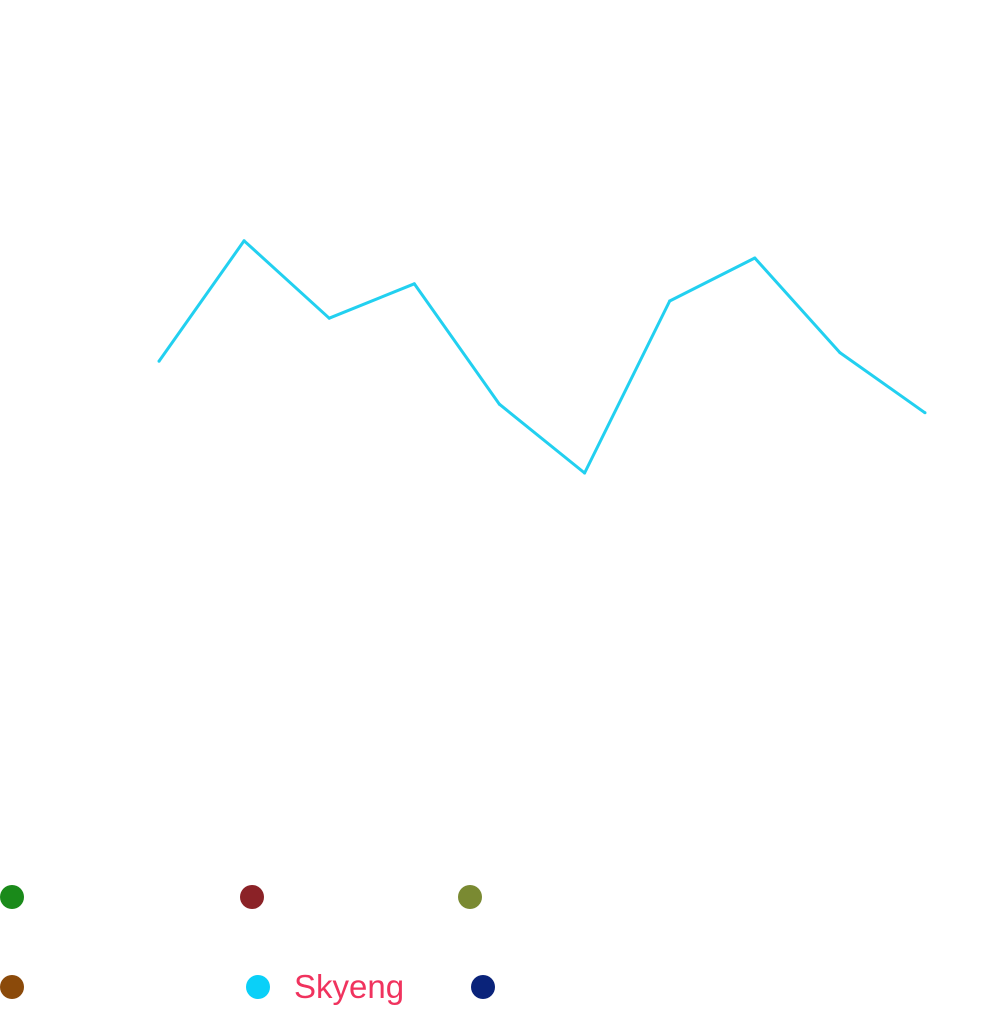  Describe the element at coordinates (349, 986) in the screenshot. I see `legend-label-skyeng: Skyeng` at that location.